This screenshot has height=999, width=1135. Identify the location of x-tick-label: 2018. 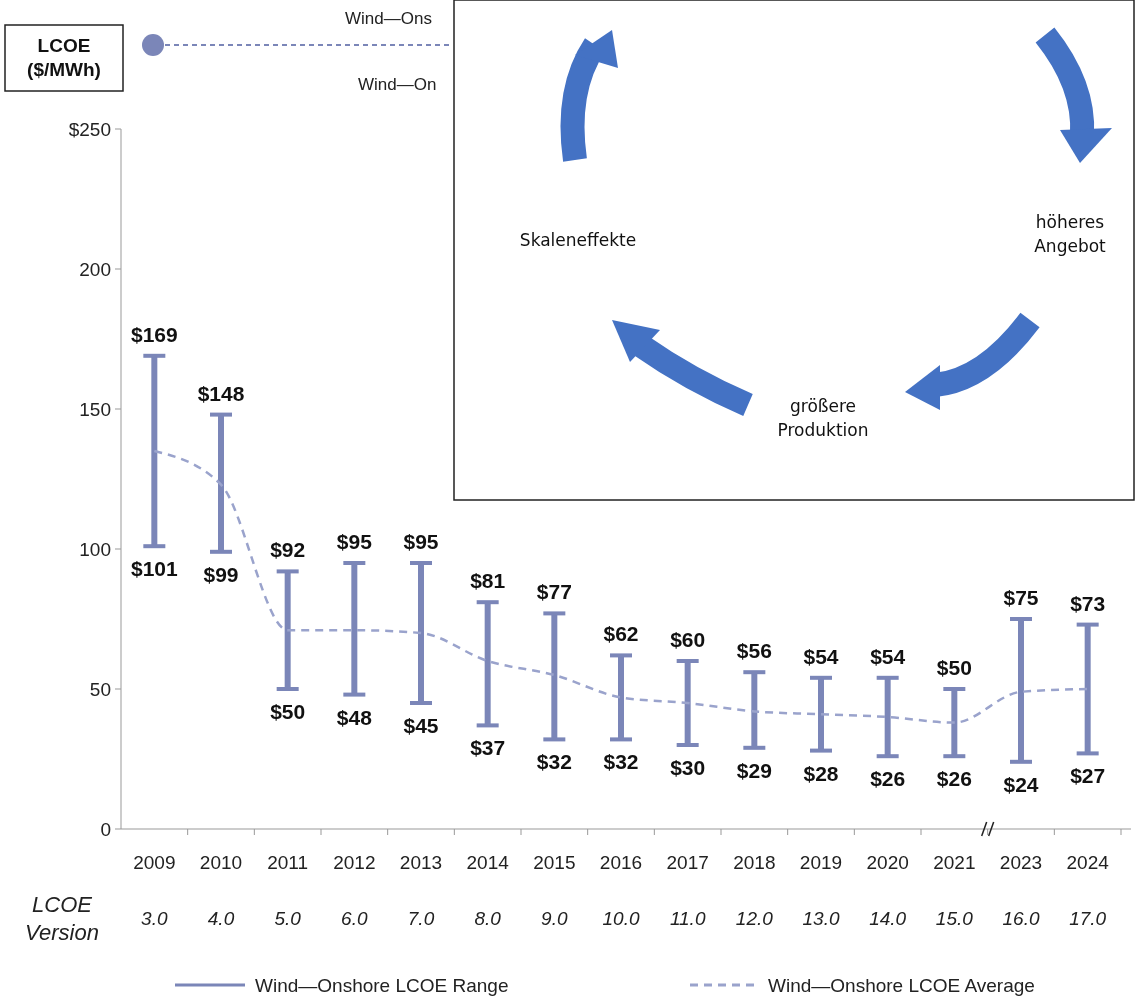
(754, 862).